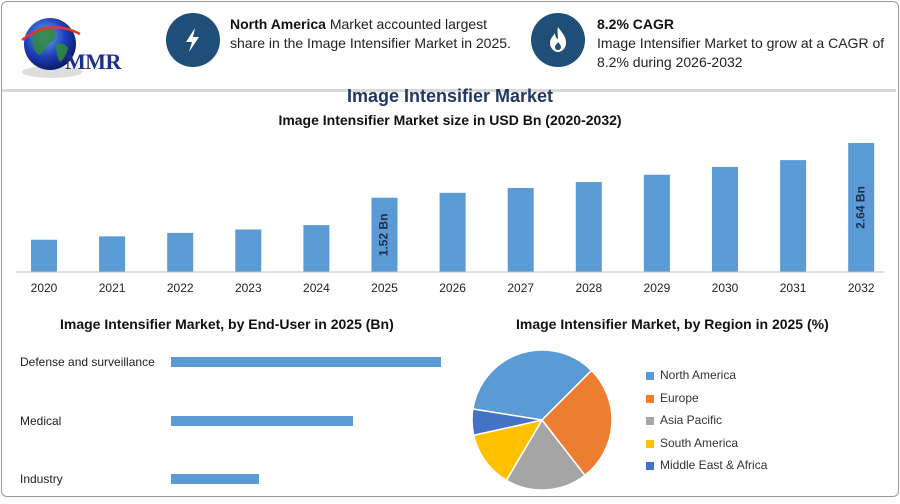  I want to click on end-user-label-defense-and-surveillance: Defense and surveillance, so click(87, 362).